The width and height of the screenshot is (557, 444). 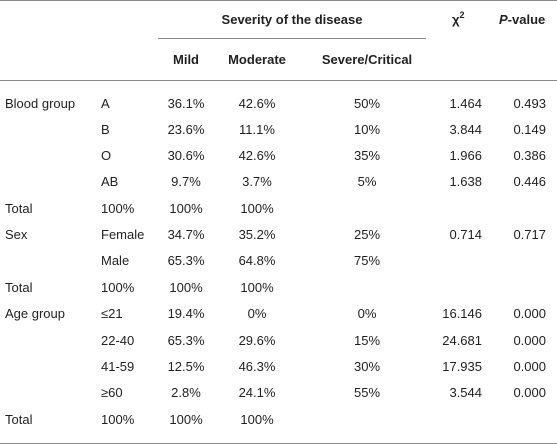 I want to click on cell-moderate: 0%, so click(x=257, y=313).